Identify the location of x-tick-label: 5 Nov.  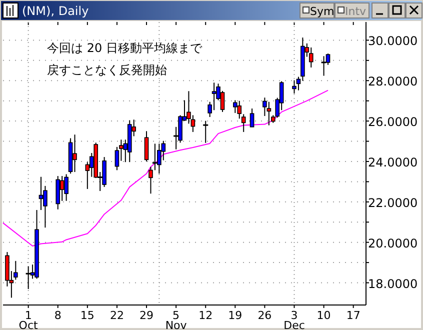
(176, 319).